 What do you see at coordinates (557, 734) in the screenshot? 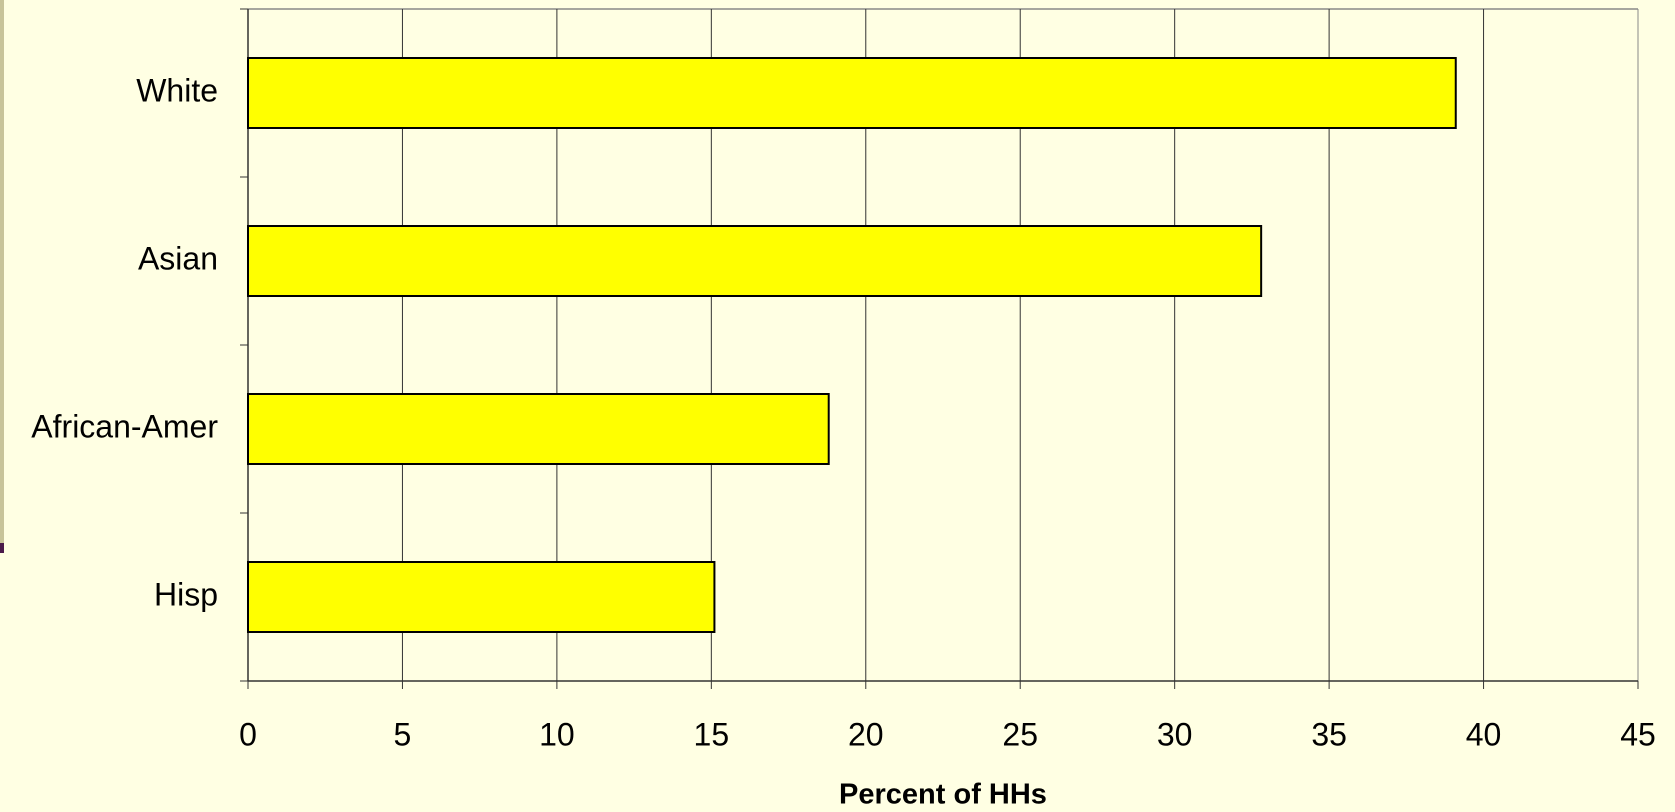
I see `x-tick-label: 10` at bounding box center [557, 734].